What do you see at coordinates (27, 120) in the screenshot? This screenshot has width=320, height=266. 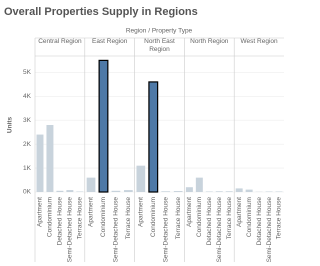 I see `y-tick-label: 3K` at bounding box center [27, 120].